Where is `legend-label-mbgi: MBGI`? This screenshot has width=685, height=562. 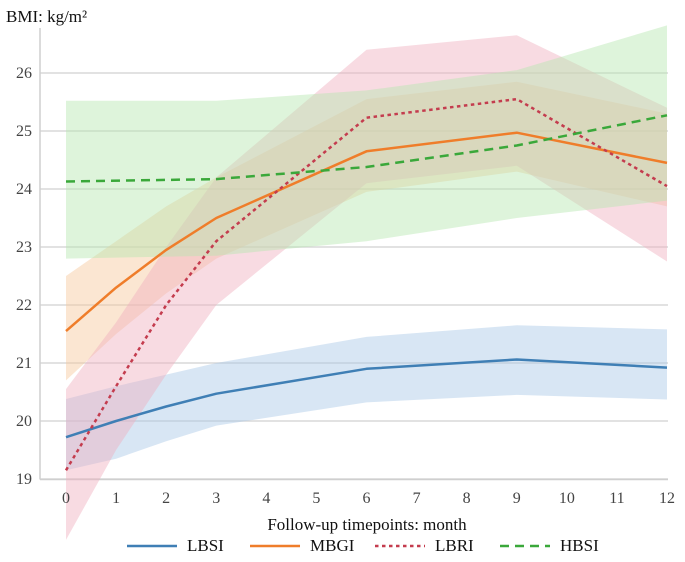 legend-label-mbgi: MBGI is located at coordinates (332, 545).